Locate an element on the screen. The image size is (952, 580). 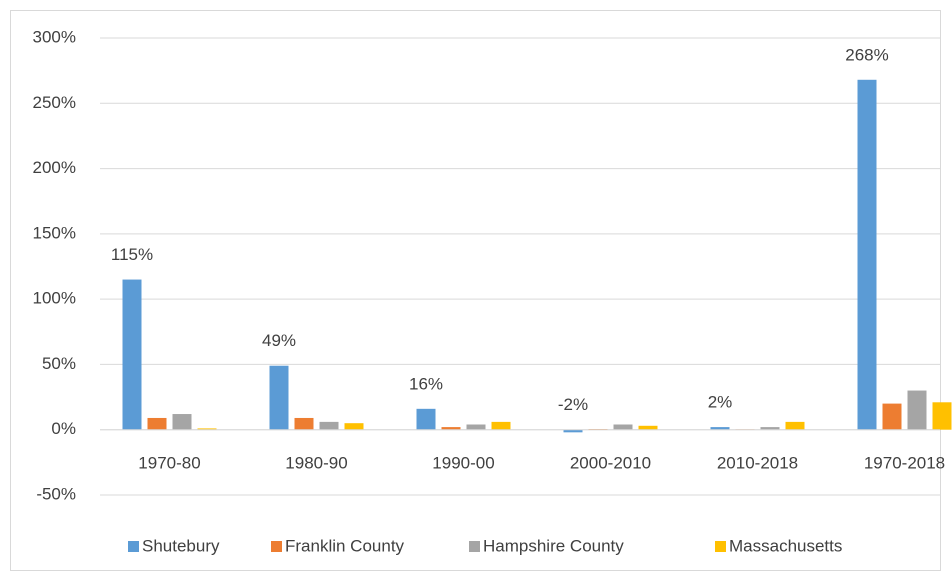
legend-label: Hampshire County is located at coordinates (553, 545).